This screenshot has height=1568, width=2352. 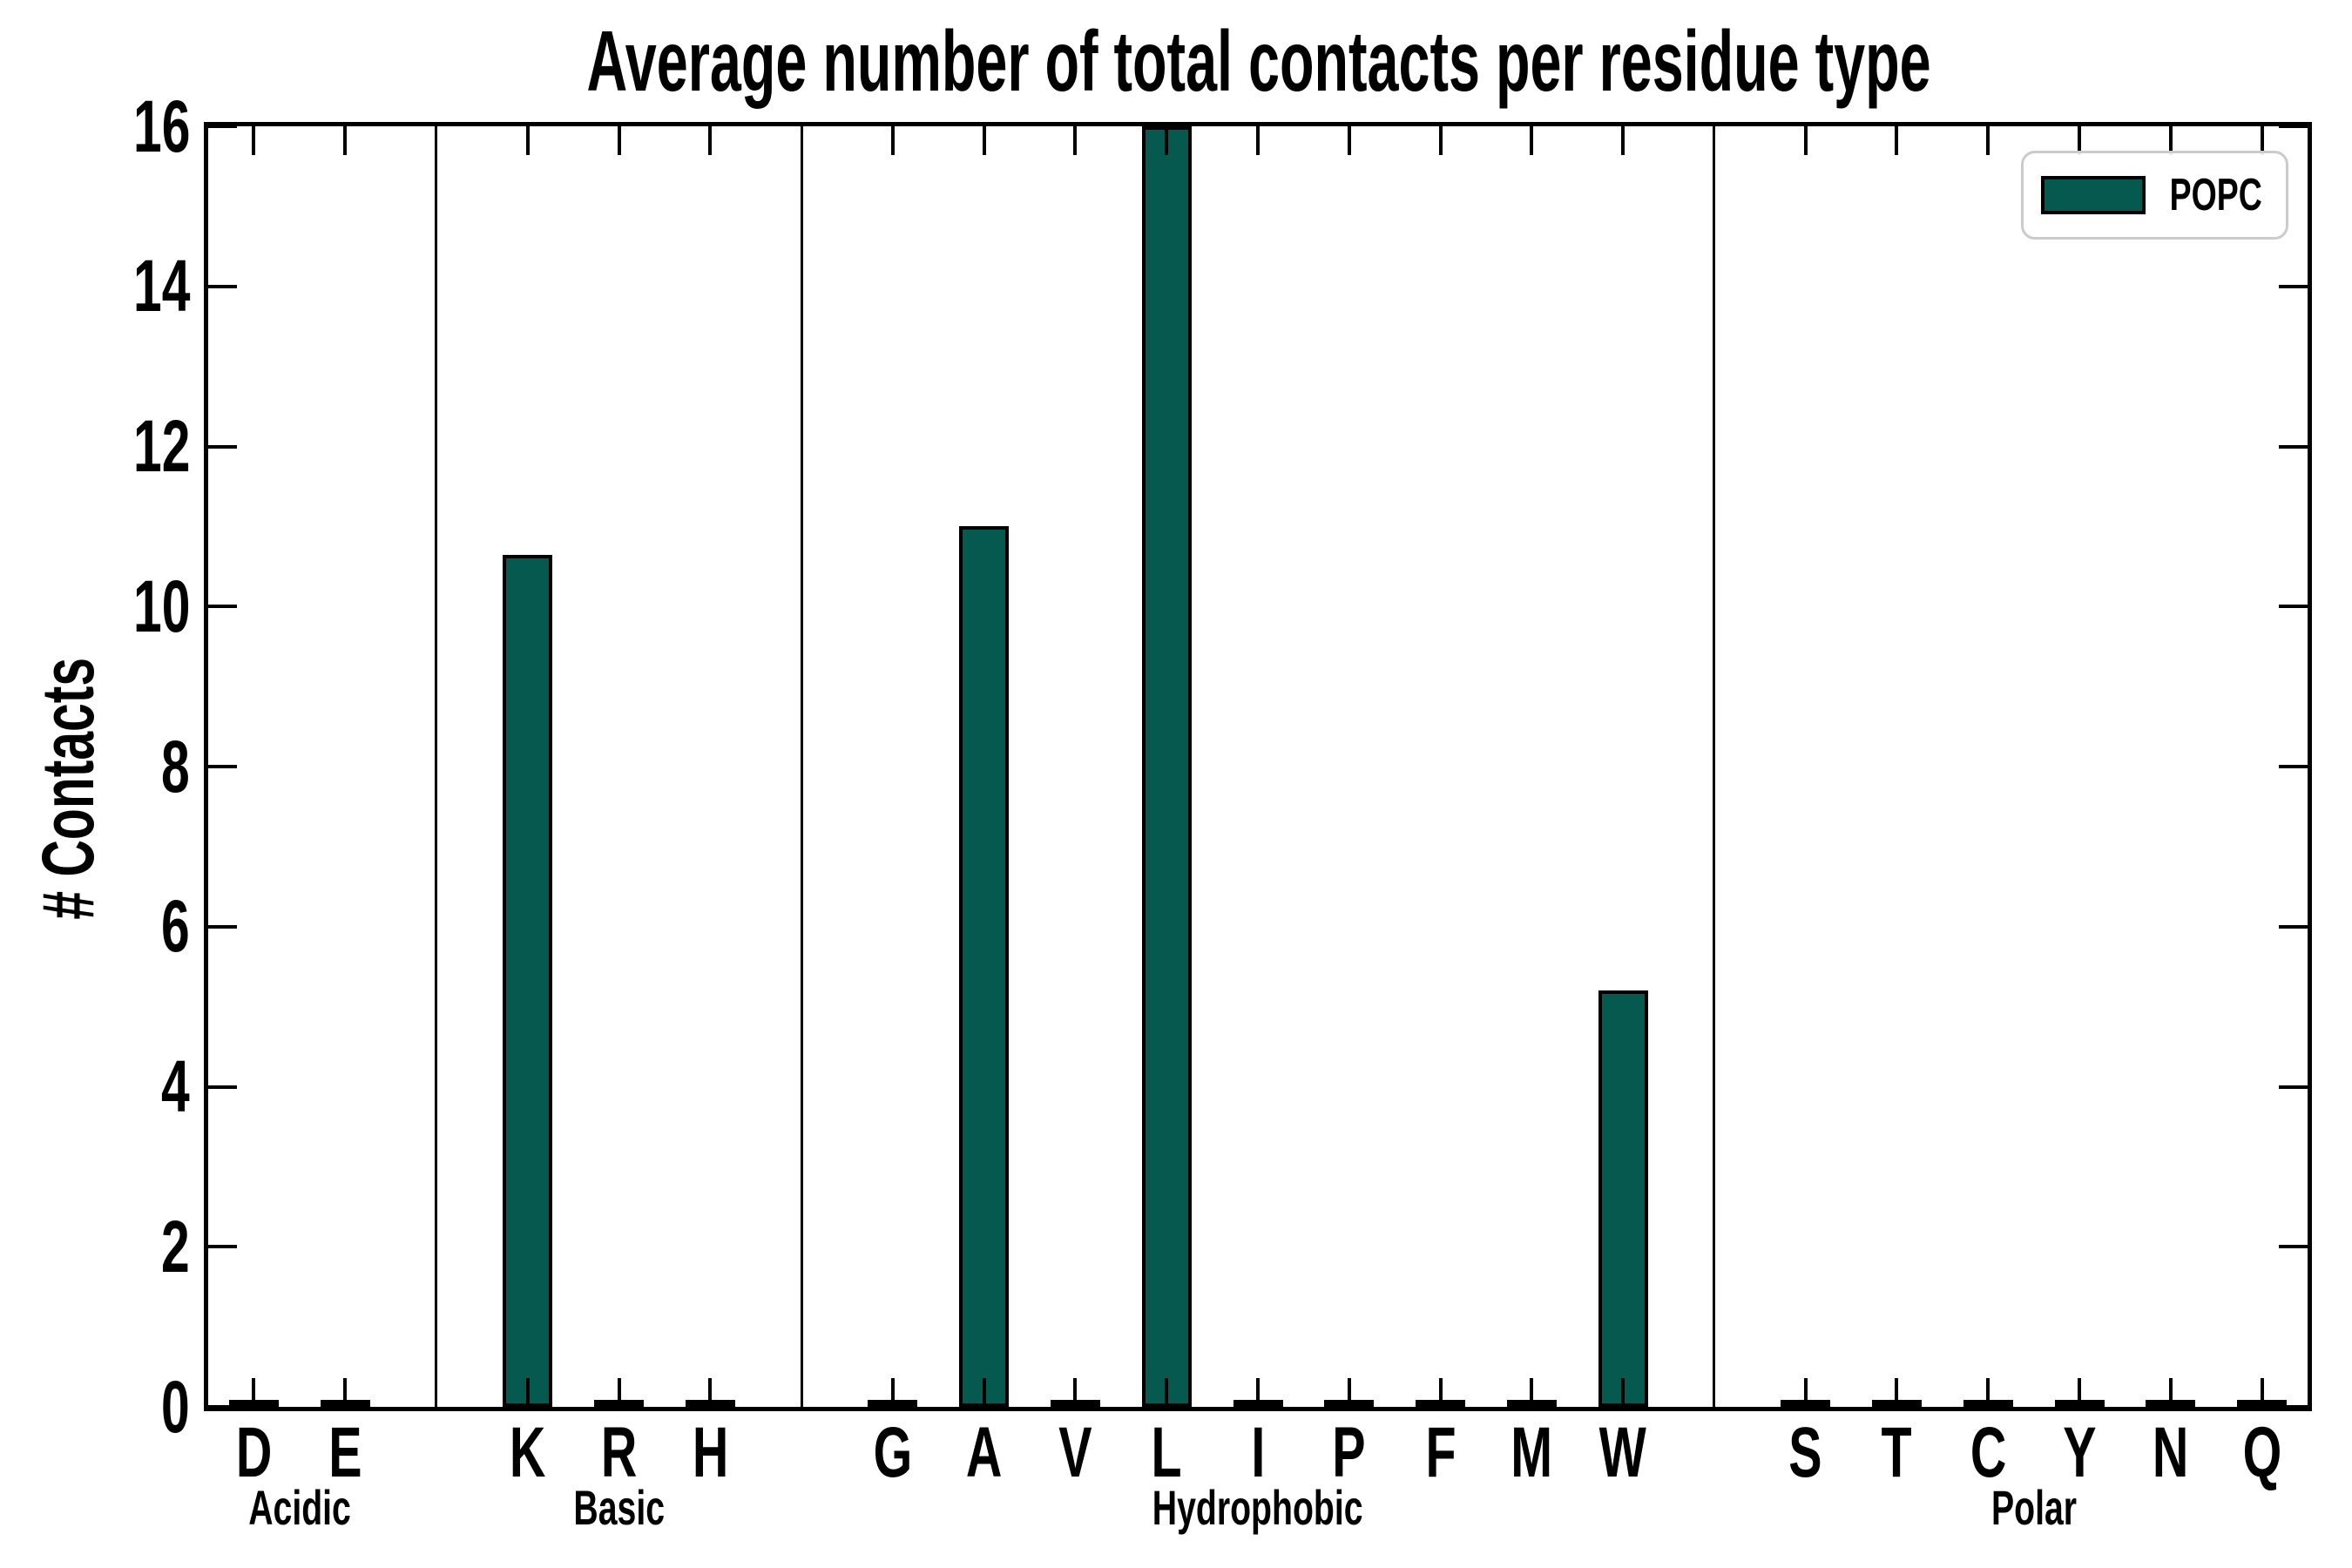 I want to click on x-tick-top-A, so click(x=984, y=140).